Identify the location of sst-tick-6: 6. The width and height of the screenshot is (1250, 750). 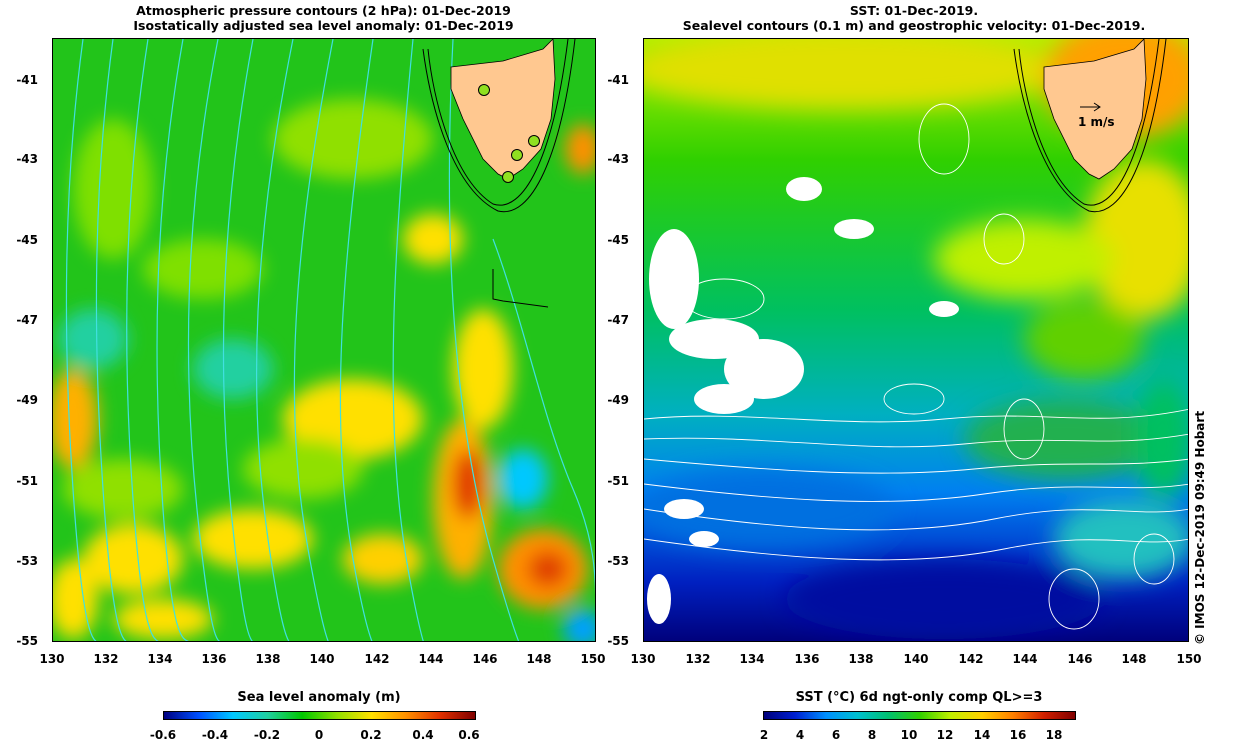
(836, 735).